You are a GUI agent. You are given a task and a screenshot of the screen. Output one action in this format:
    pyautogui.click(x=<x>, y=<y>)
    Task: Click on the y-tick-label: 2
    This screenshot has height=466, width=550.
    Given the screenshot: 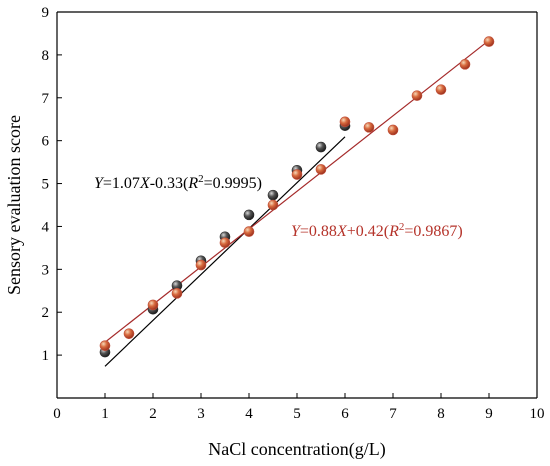 What is the action you would take?
    pyautogui.click(x=46, y=313)
    